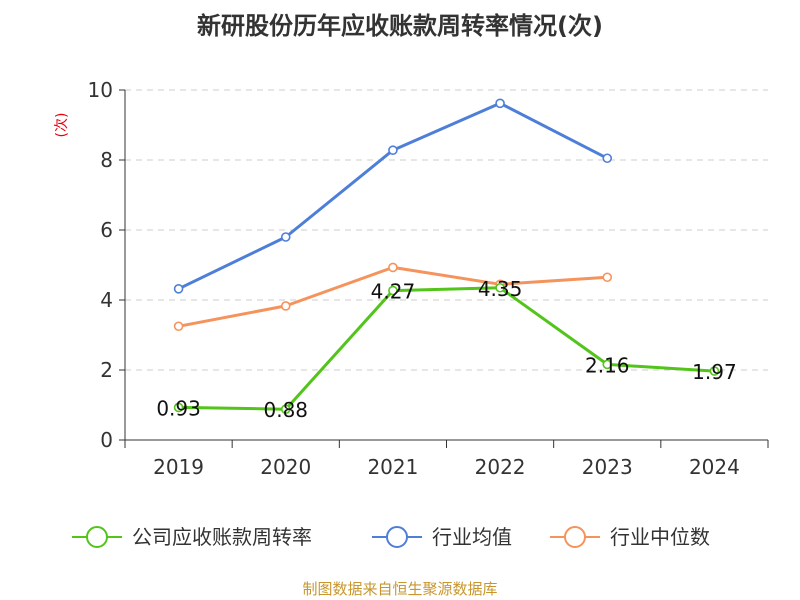  What do you see at coordinates (607, 467) in the screenshot?
I see `x-tick-label: 2023` at bounding box center [607, 467].